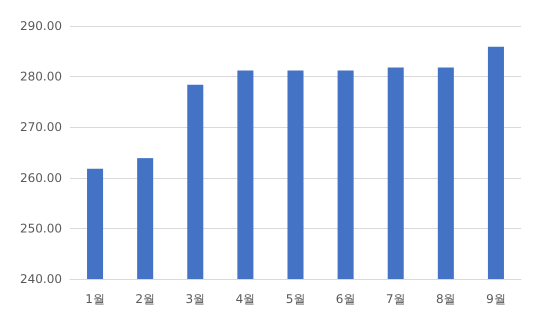  Describe the element at coordinates (145, 299) in the screenshot. I see `x-tick-label: 2월` at that location.